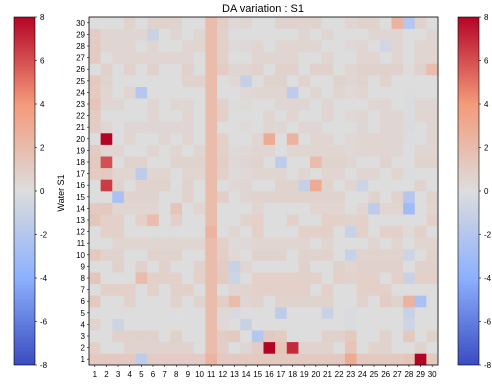  Describe the element at coordinates (408, 374) in the screenshot. I see `x-tick-label: 28` at that location.